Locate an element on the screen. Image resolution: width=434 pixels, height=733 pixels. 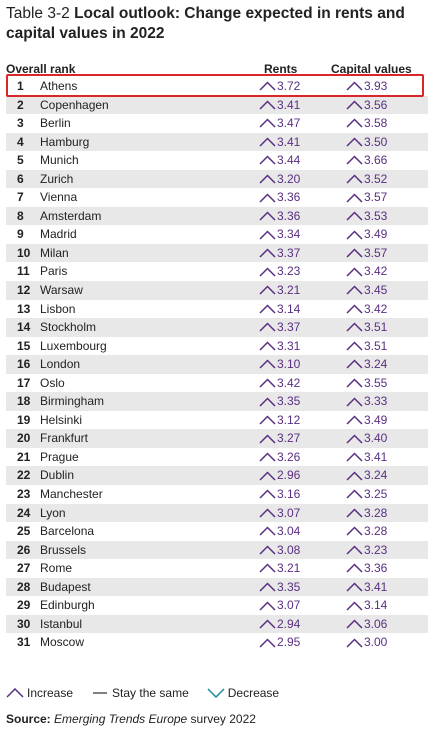
table-row: 1 Athens 3.72 3.93 is located at coordinates (217, 86).